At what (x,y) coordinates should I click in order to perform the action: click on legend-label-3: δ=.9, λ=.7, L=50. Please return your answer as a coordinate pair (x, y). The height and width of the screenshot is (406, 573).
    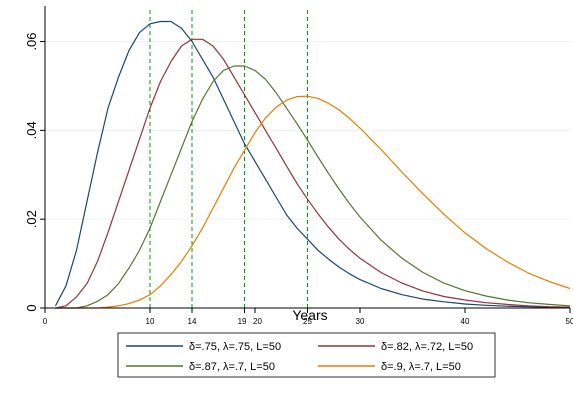
    Looking at the image, I should click on (421, 367).